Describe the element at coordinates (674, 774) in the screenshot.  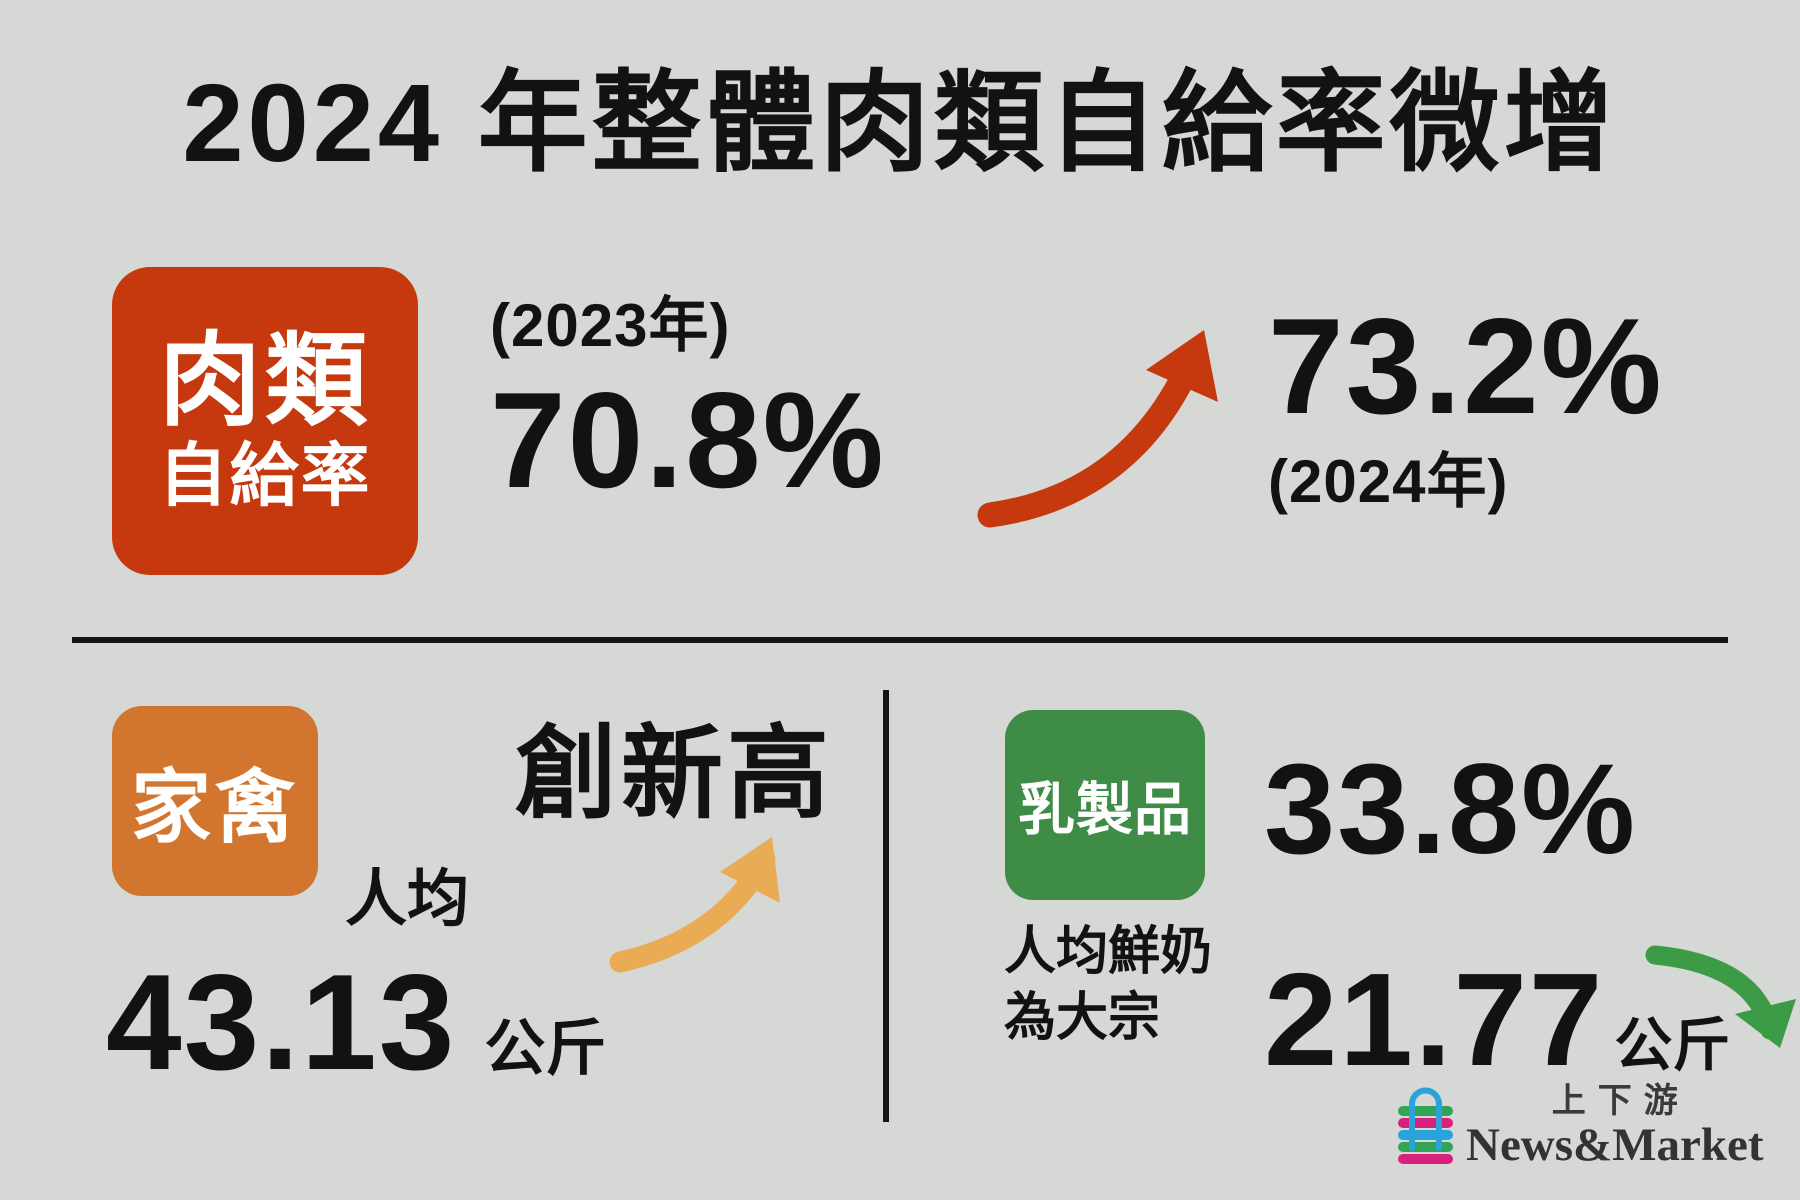
I see `poultry-record-high-label: 創新高` at that location.